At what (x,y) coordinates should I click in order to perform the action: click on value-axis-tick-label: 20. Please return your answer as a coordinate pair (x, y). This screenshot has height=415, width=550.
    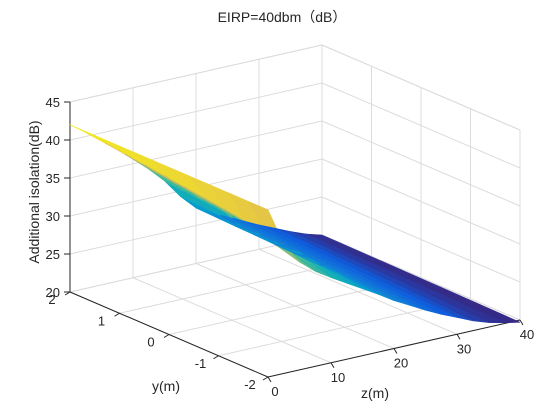
    Looking at the image, I should click on (53, 292).